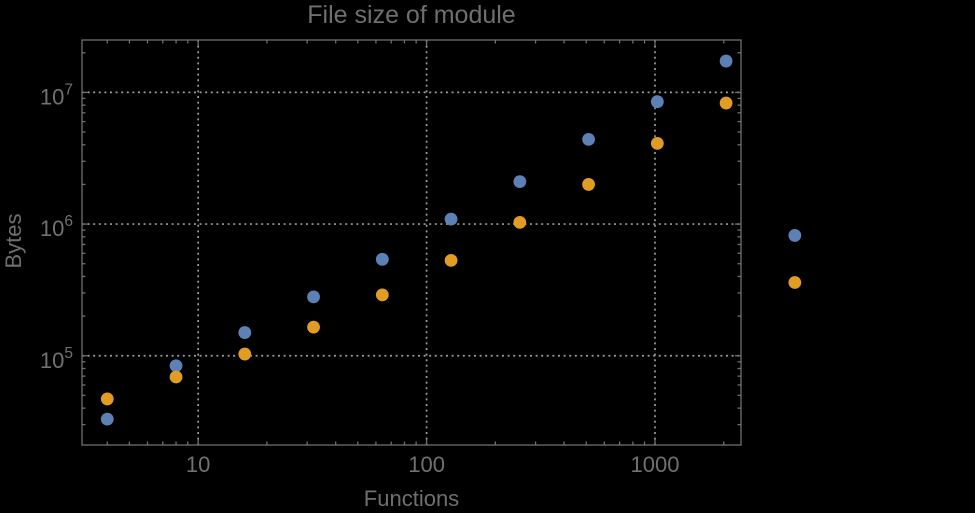  I want to click on chart-title: File size of module, so click(411, 15).